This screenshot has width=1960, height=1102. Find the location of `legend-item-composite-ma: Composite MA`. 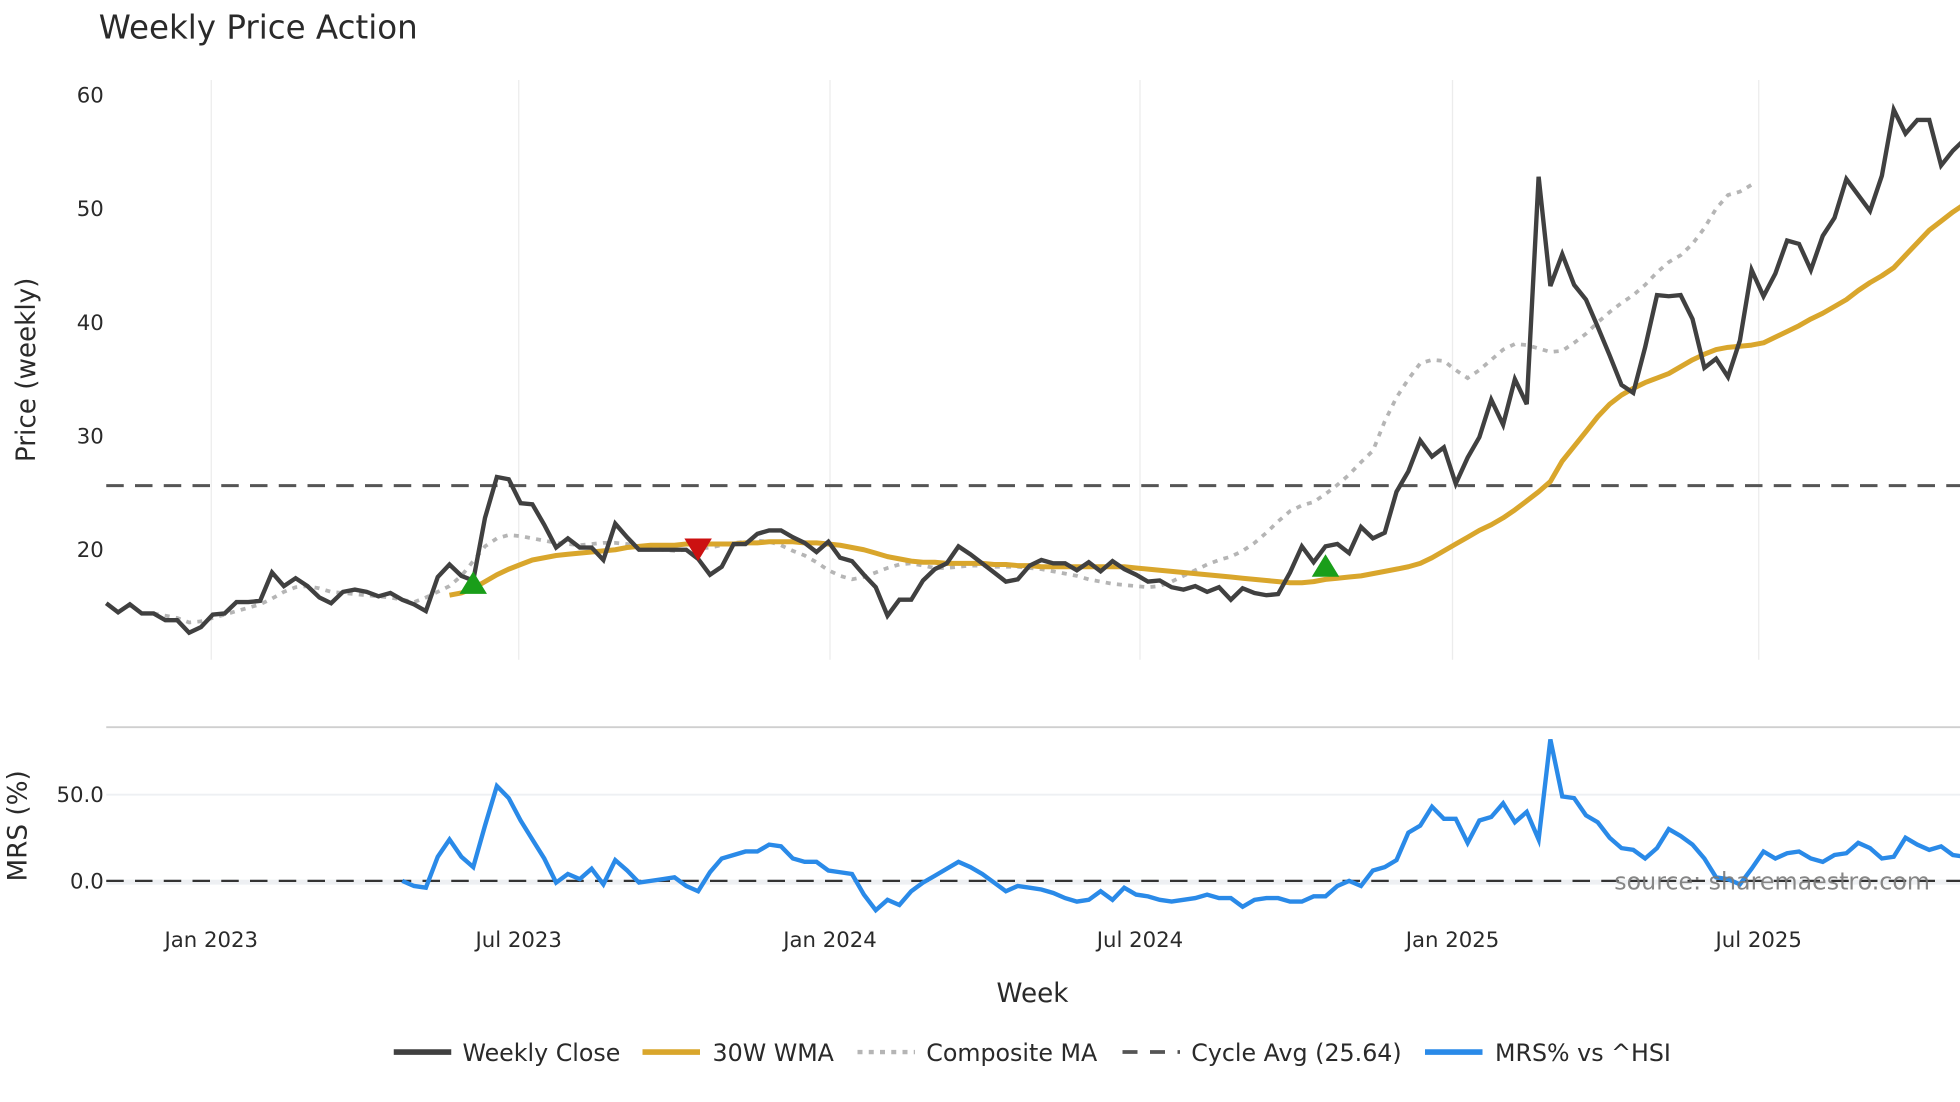

legend-item-composite-ma: Composite MA is located at coordinates (977, 1053).